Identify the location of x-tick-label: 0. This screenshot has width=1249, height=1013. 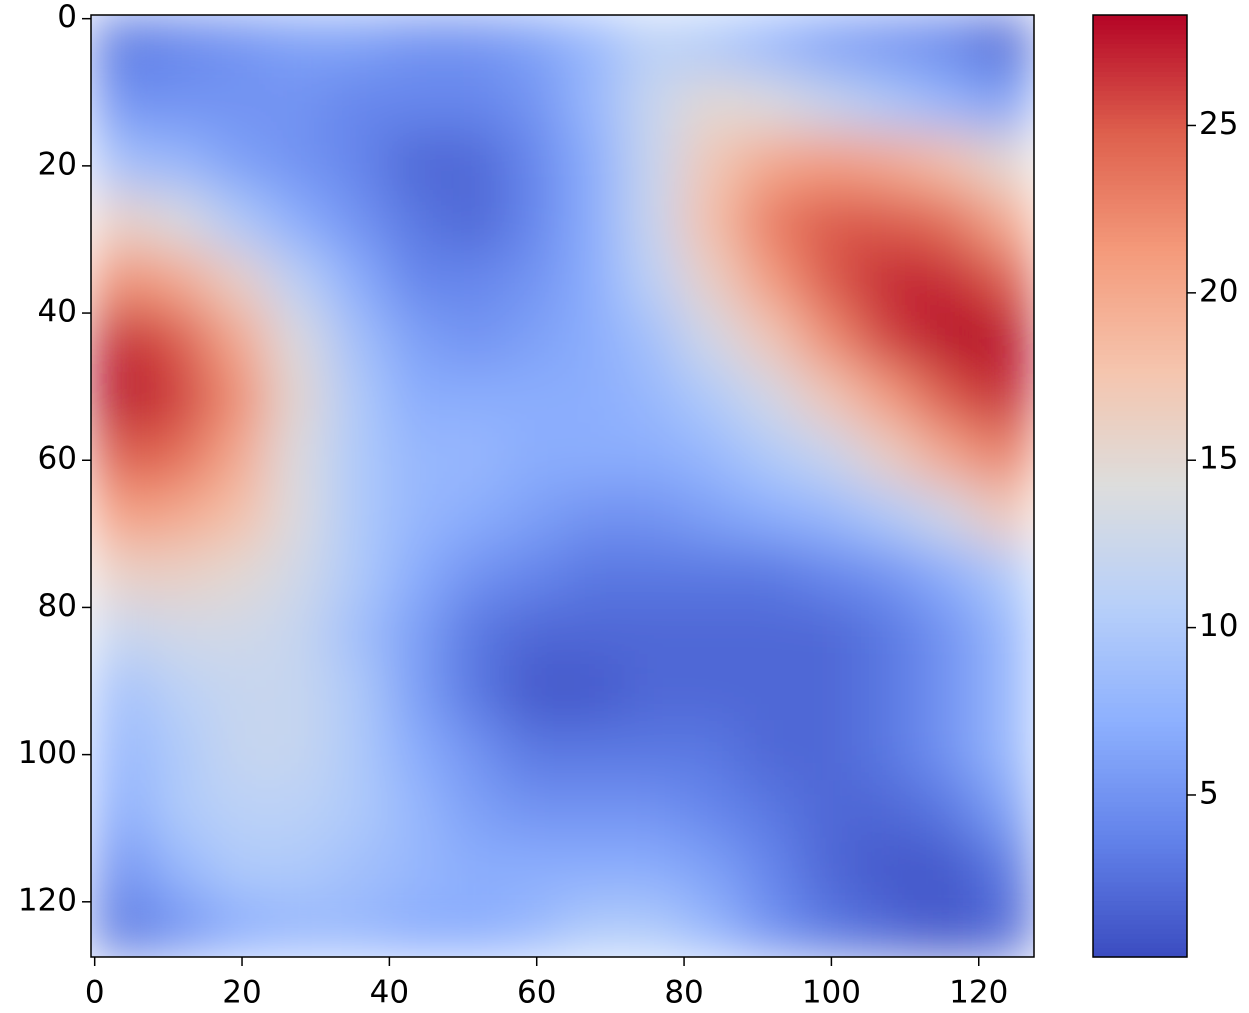
(95, 993).